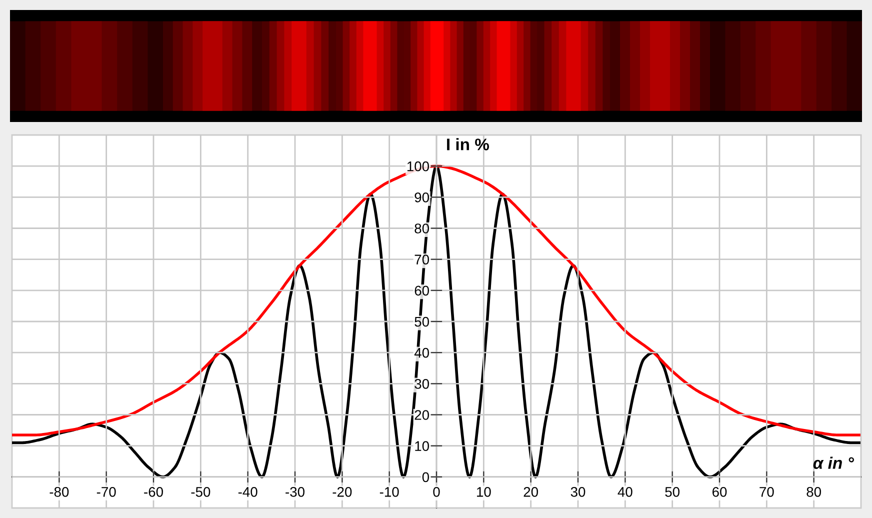  Describe the element at coordinates (422, 291) in the screenshot. I see `y-tick-label: 60` at that location.